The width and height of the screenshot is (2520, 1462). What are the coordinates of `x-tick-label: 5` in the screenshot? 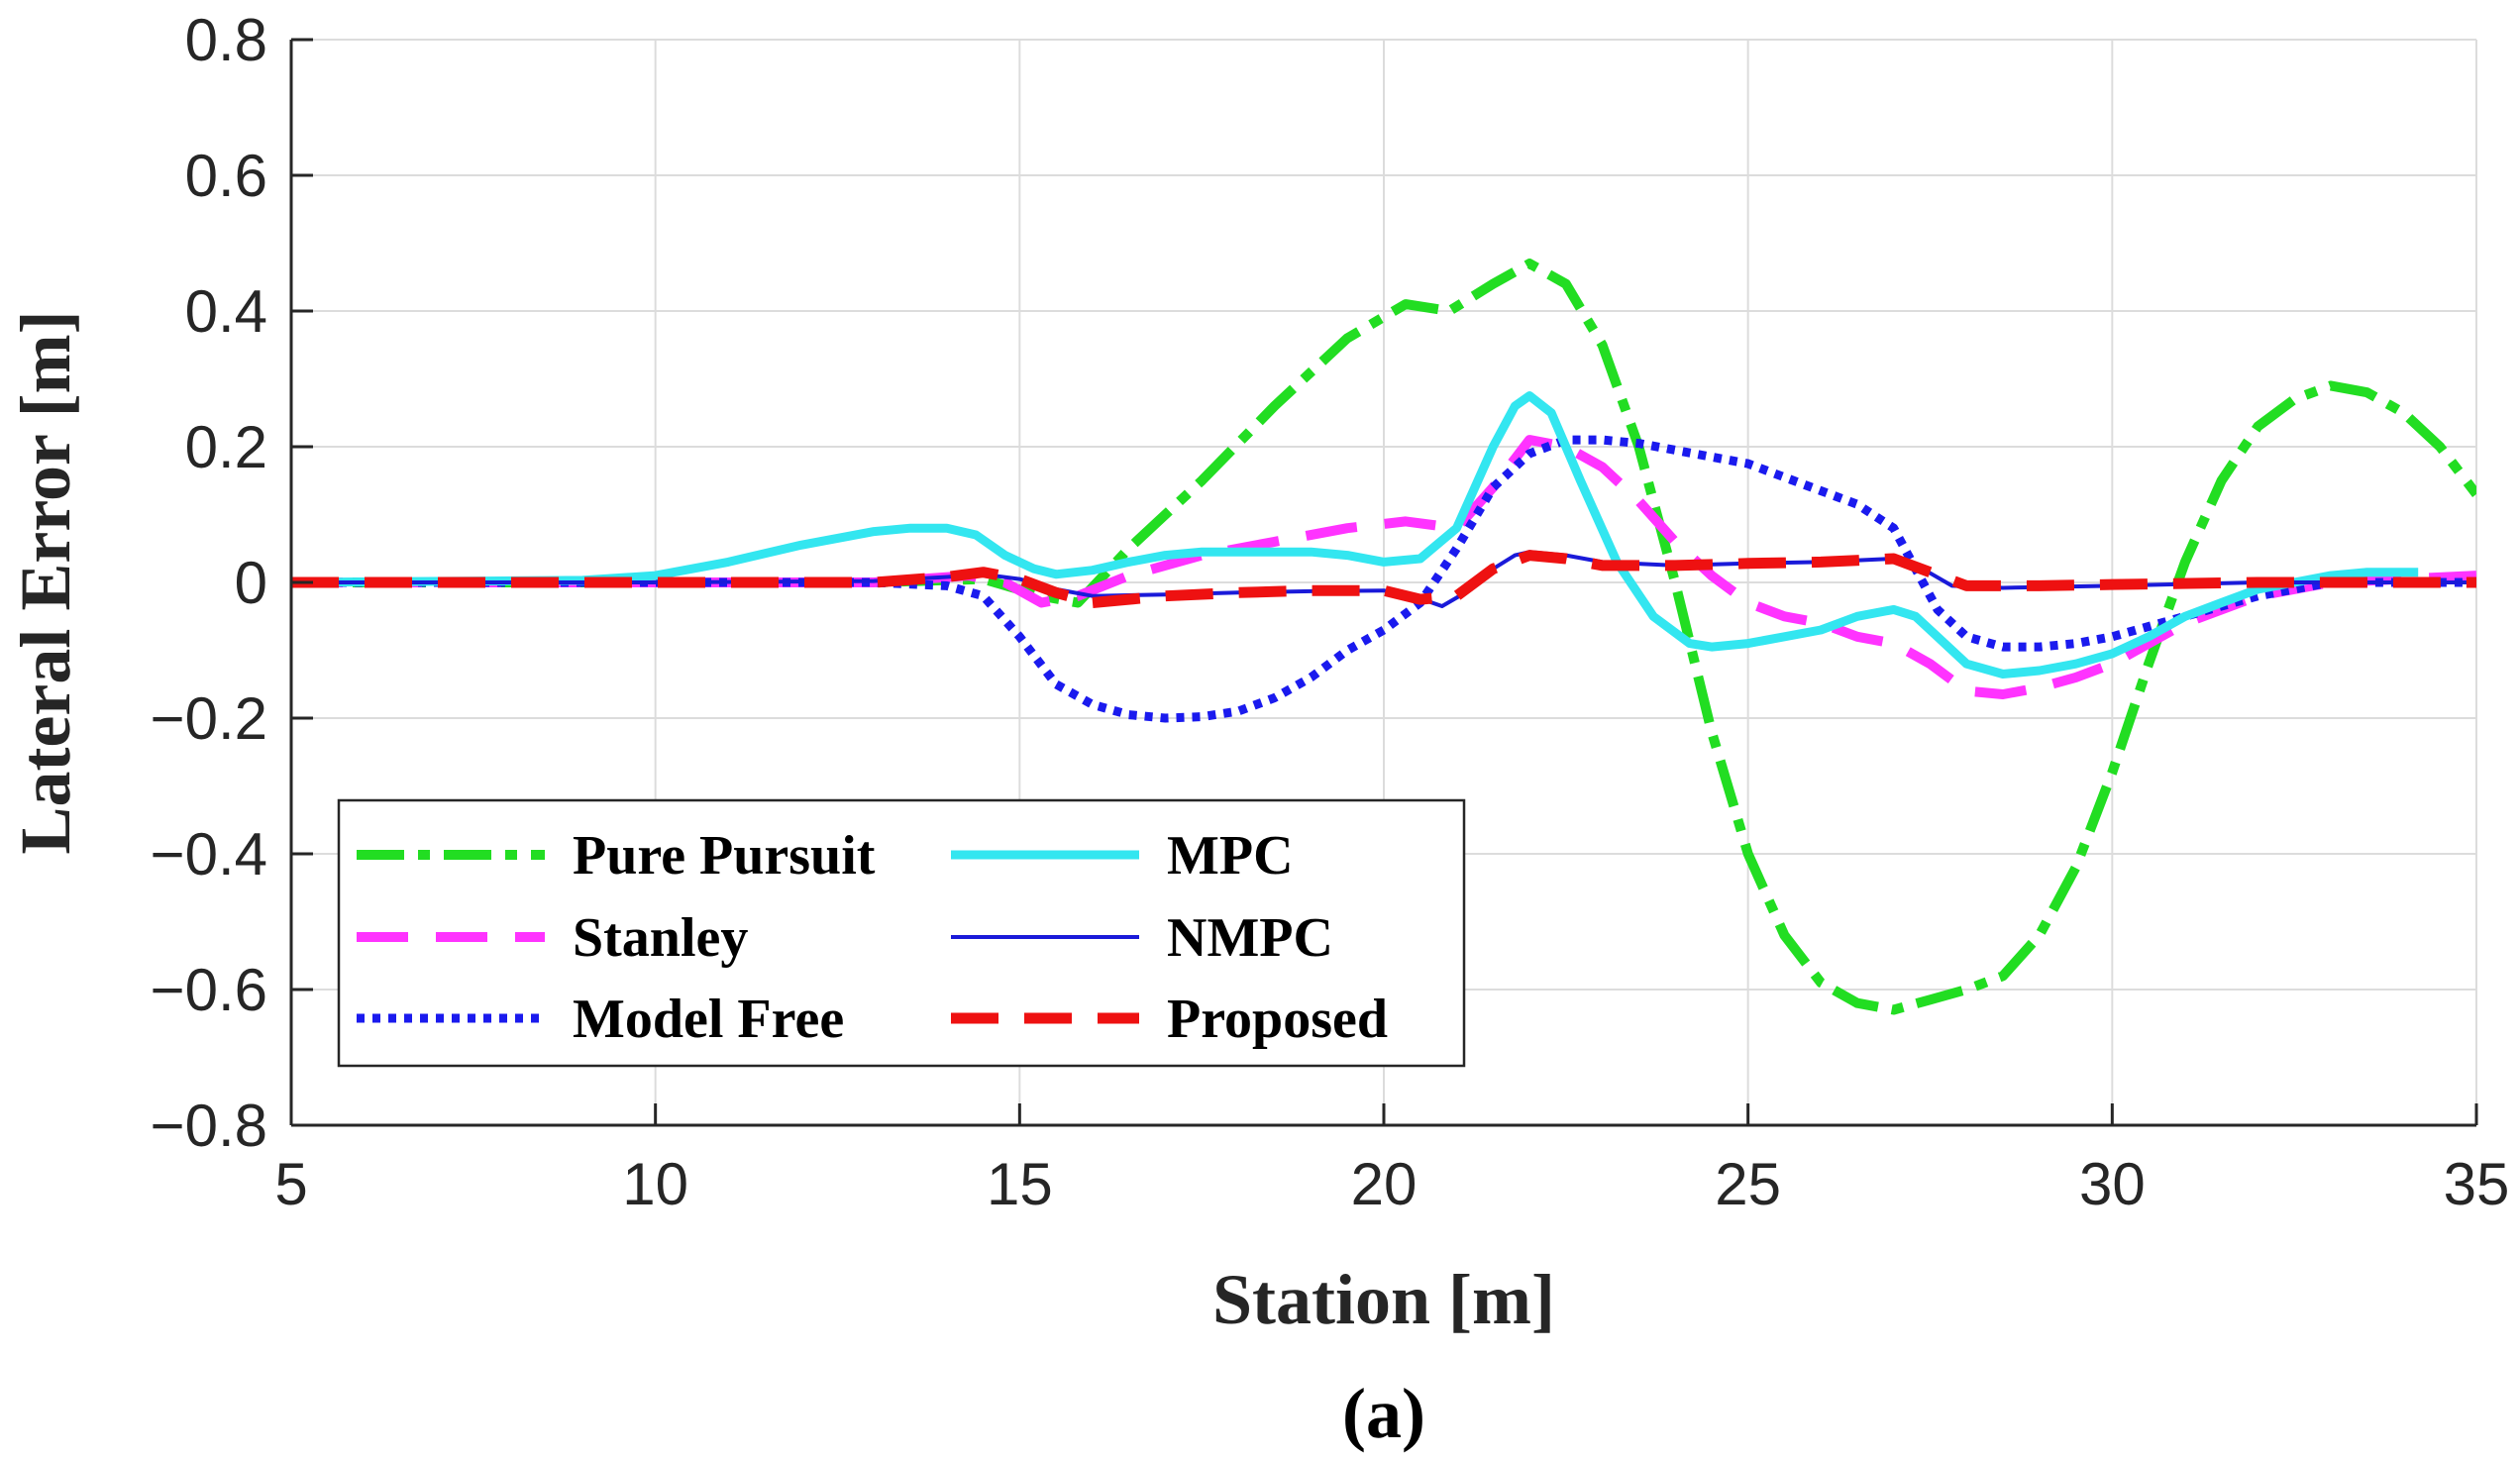 It's located at (290, 1184).